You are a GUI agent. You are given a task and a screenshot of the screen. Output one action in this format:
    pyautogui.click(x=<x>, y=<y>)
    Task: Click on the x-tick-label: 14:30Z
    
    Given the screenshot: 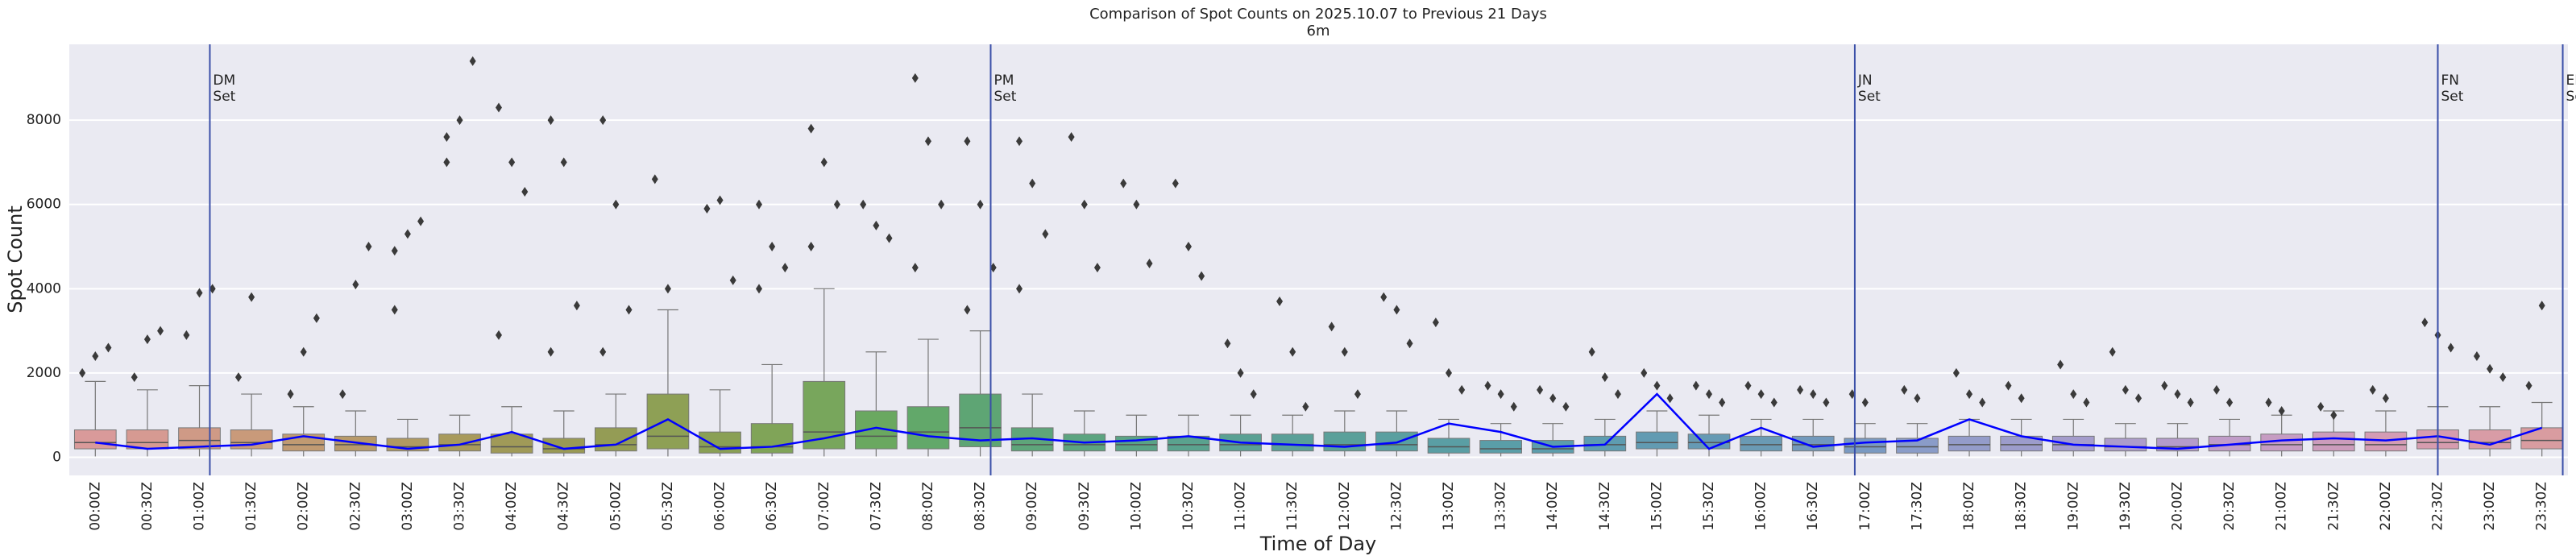 What is the action you would take?
    pyautogui.click(x=1605, y=506)
    